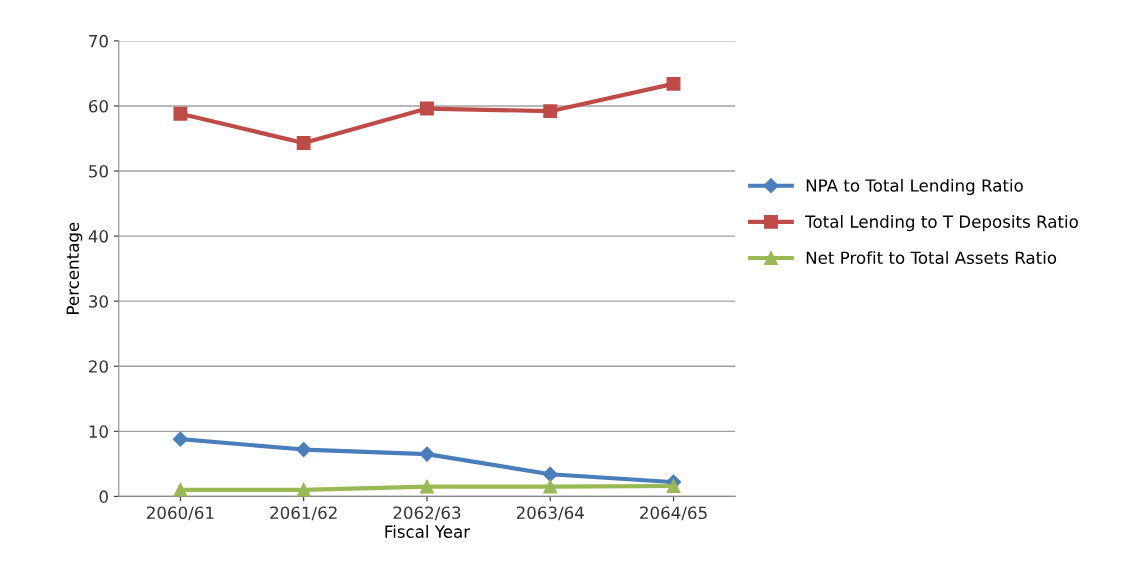 The height and width of the screenshot is (584, 1131). Describe the element at coordinates (98, 431) in the screenshot. I see `y-tick-label: 10` at that location.